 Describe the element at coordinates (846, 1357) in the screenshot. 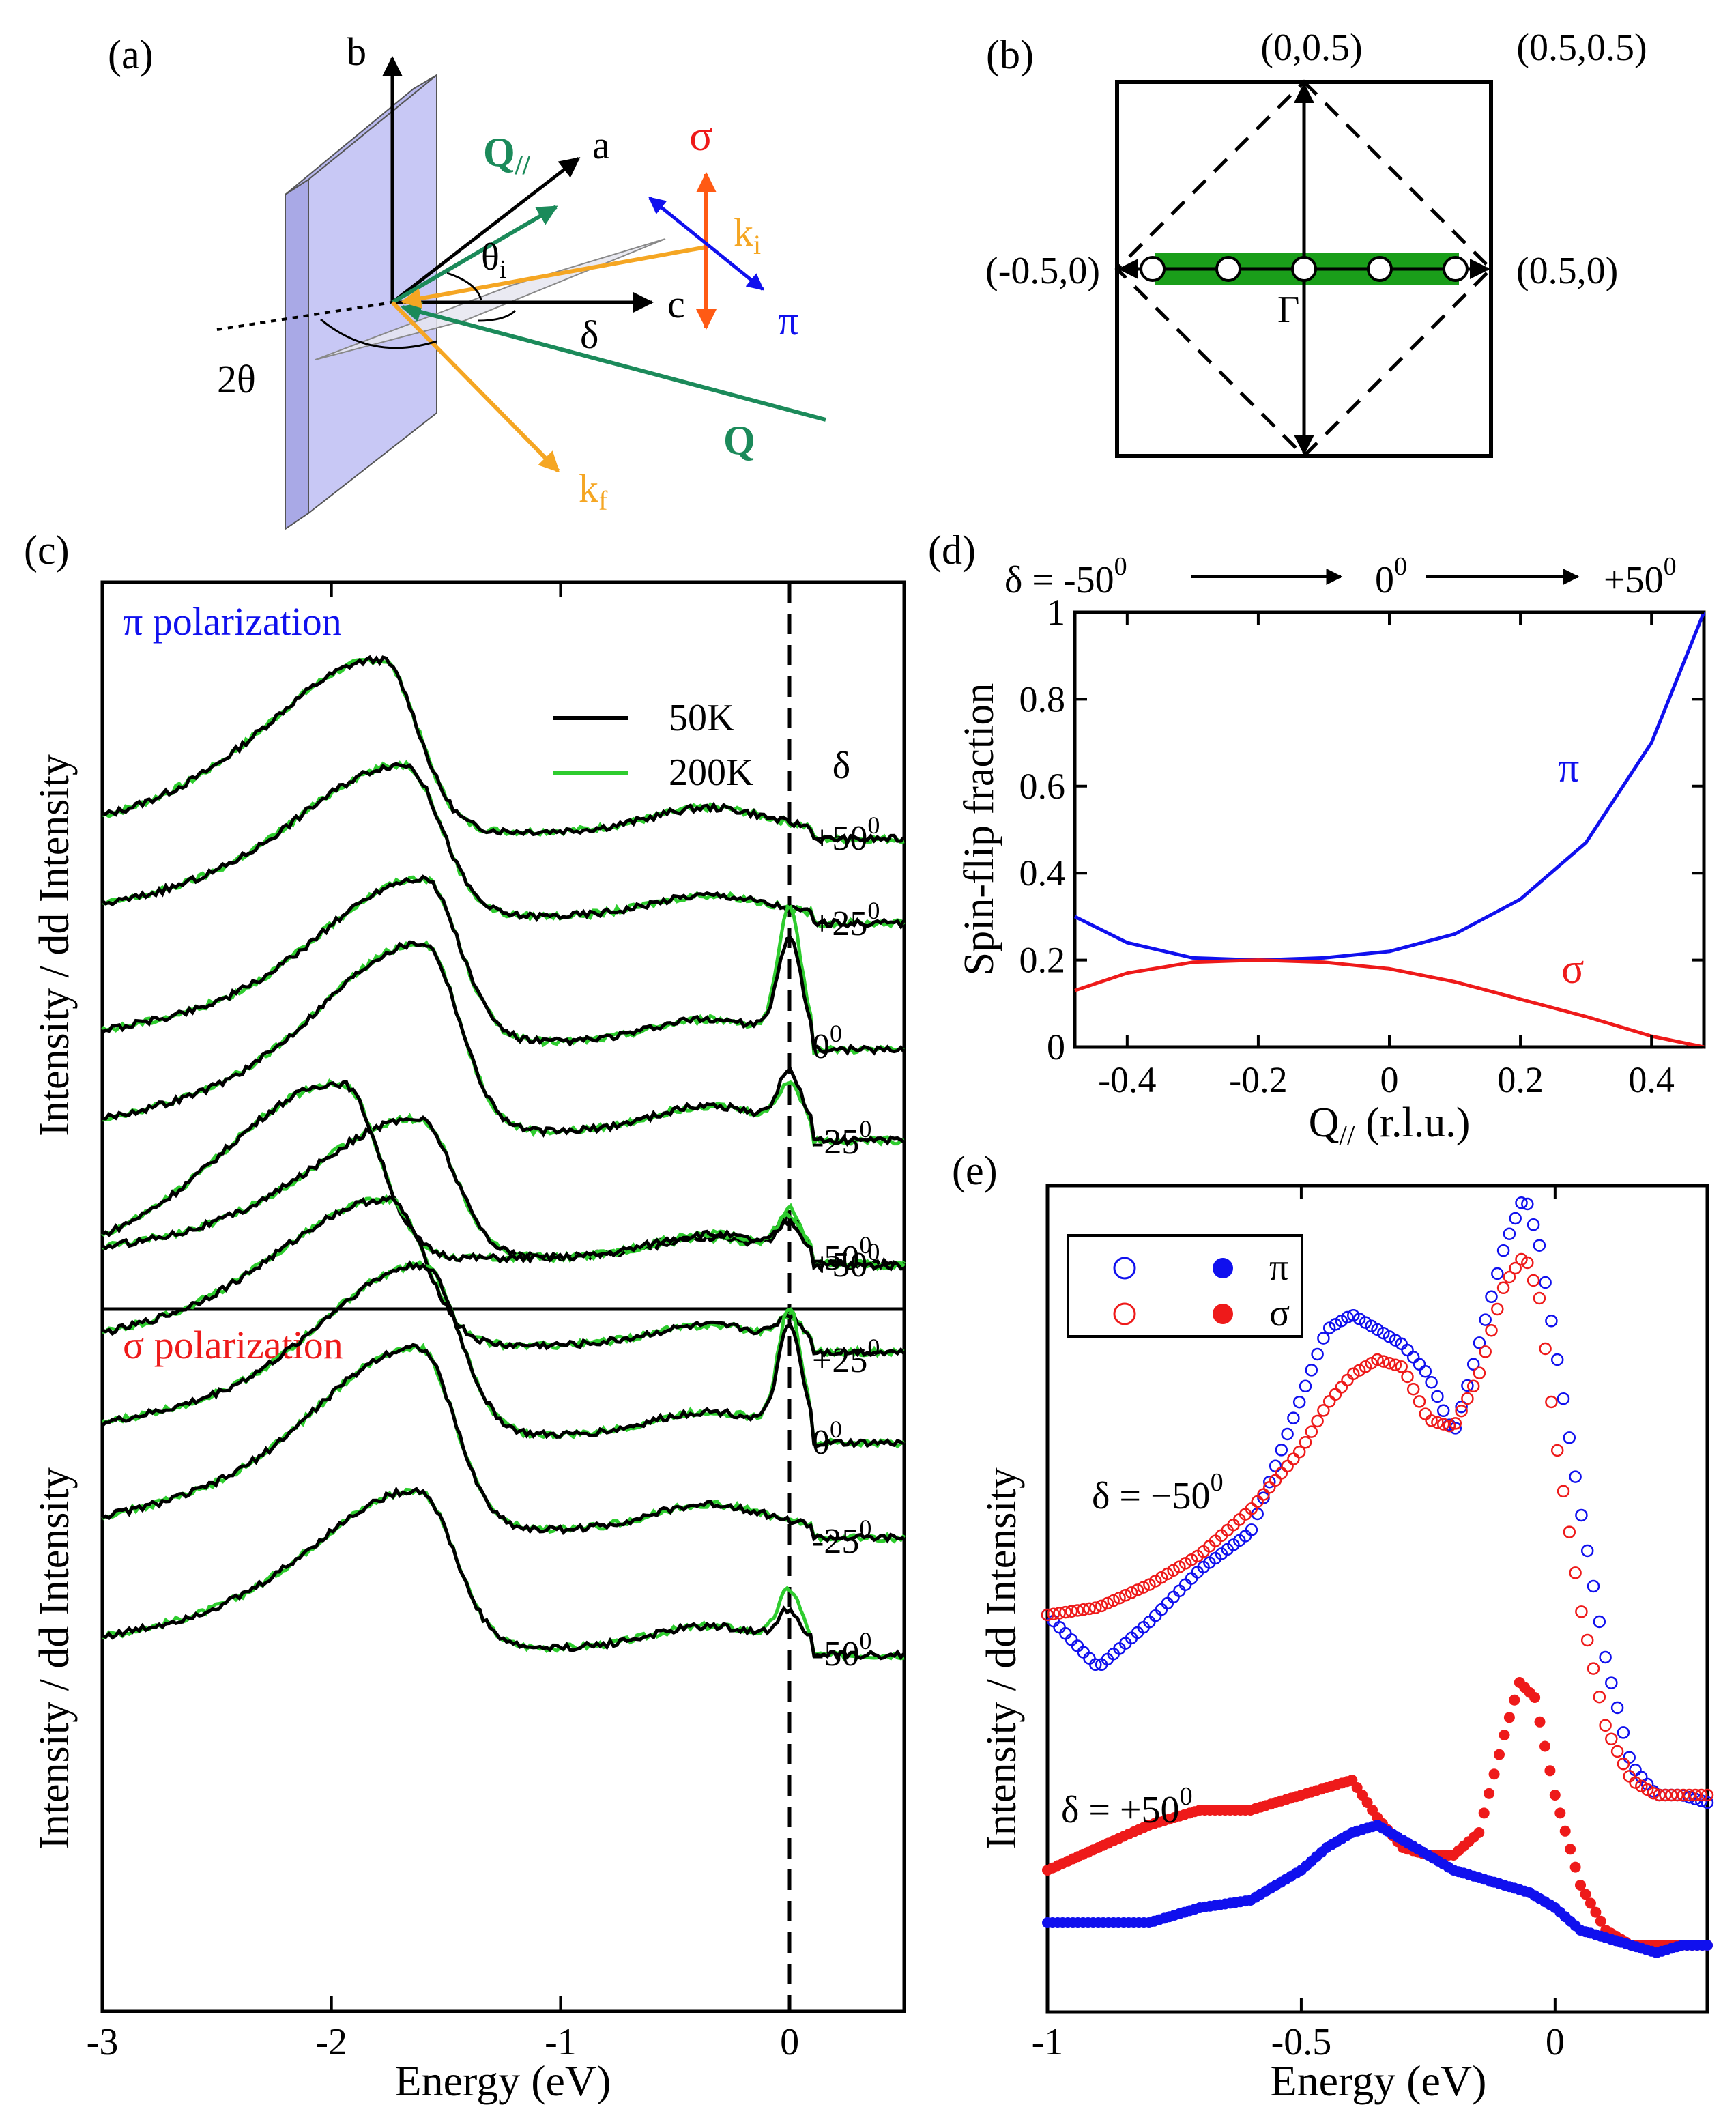

I see `offset-label-sigma-1: +250` at that location.